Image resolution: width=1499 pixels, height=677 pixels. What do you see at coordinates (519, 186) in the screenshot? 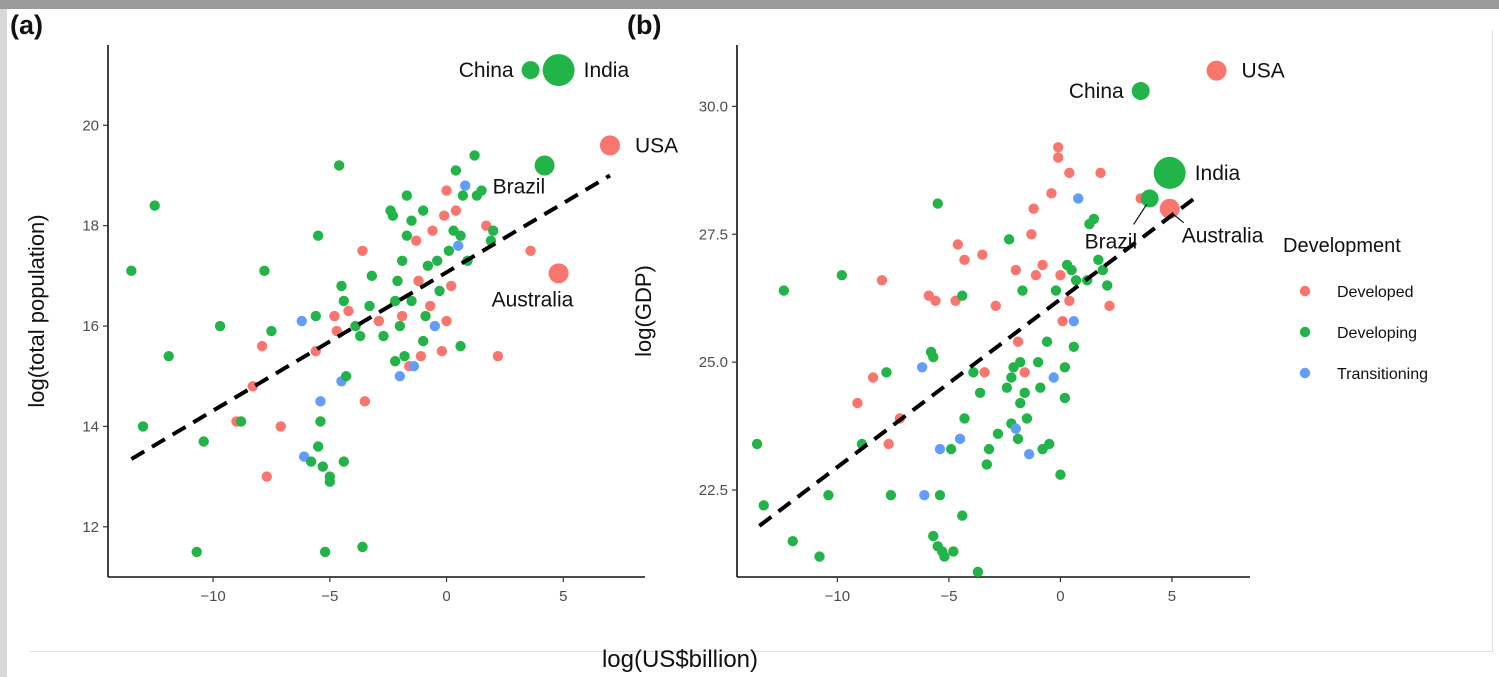
I see `country-label: Brazil` at bounding box center [519, 186].